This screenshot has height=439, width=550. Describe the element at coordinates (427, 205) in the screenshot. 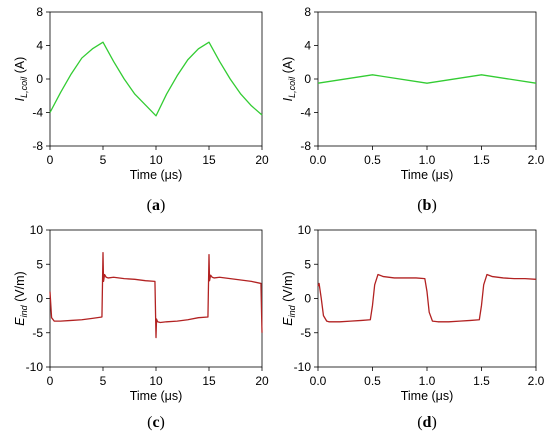

I see `panel-label: (b)` at that location.